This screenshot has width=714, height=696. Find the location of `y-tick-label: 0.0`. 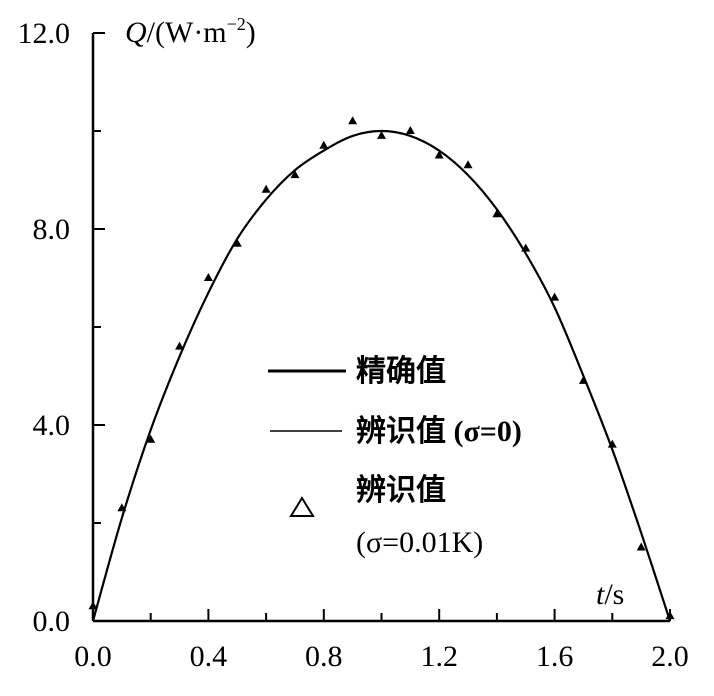

y-tick-label: 0.0 is located at coordinates (52, 621).